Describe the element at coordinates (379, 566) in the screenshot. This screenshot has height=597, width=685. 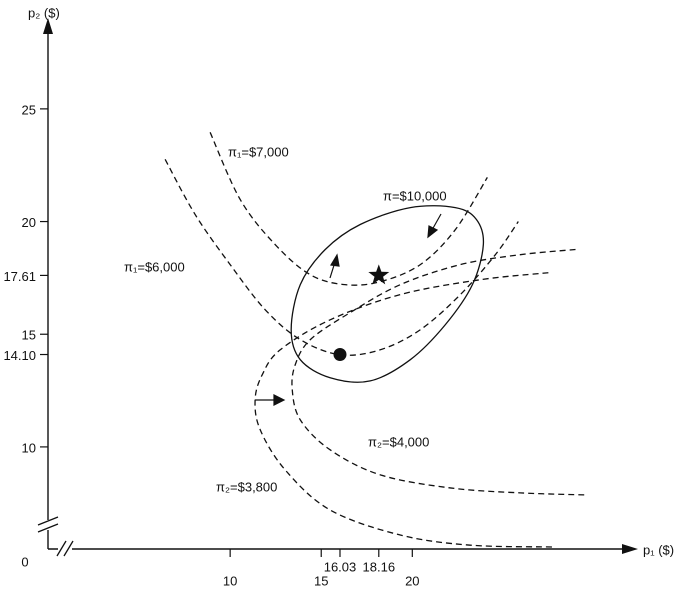
I see `x-tick-label: 18.16` at that location.